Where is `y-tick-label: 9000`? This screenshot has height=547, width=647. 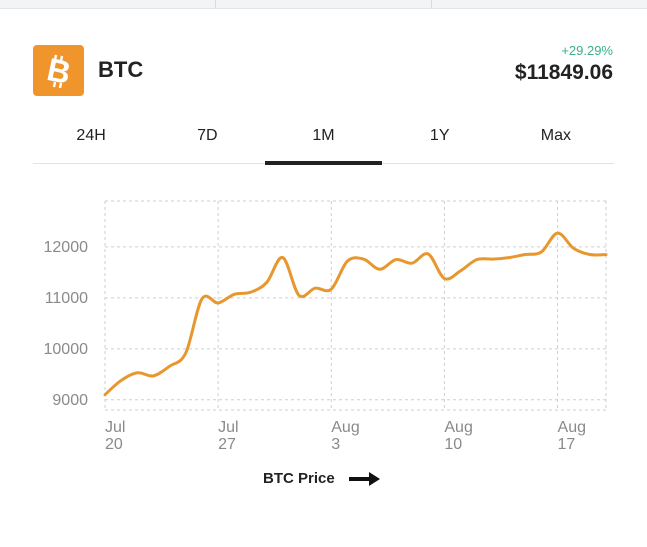 y-tick-label: 9000 is located at coordinates (70, 400).